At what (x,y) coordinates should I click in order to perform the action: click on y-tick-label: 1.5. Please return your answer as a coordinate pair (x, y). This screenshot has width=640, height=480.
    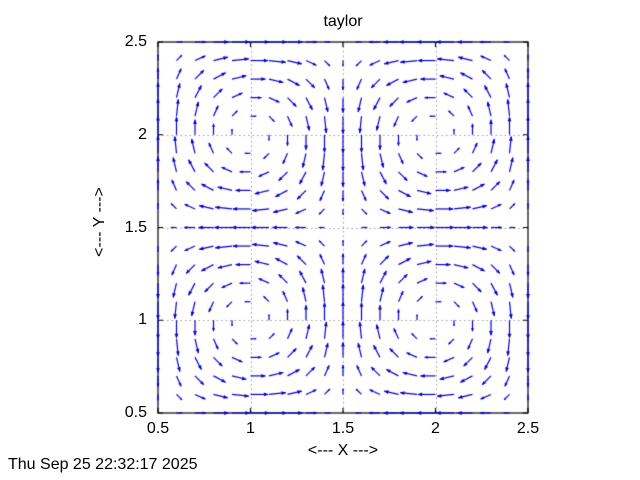
    Looking at the image, I should click on (135, 227).